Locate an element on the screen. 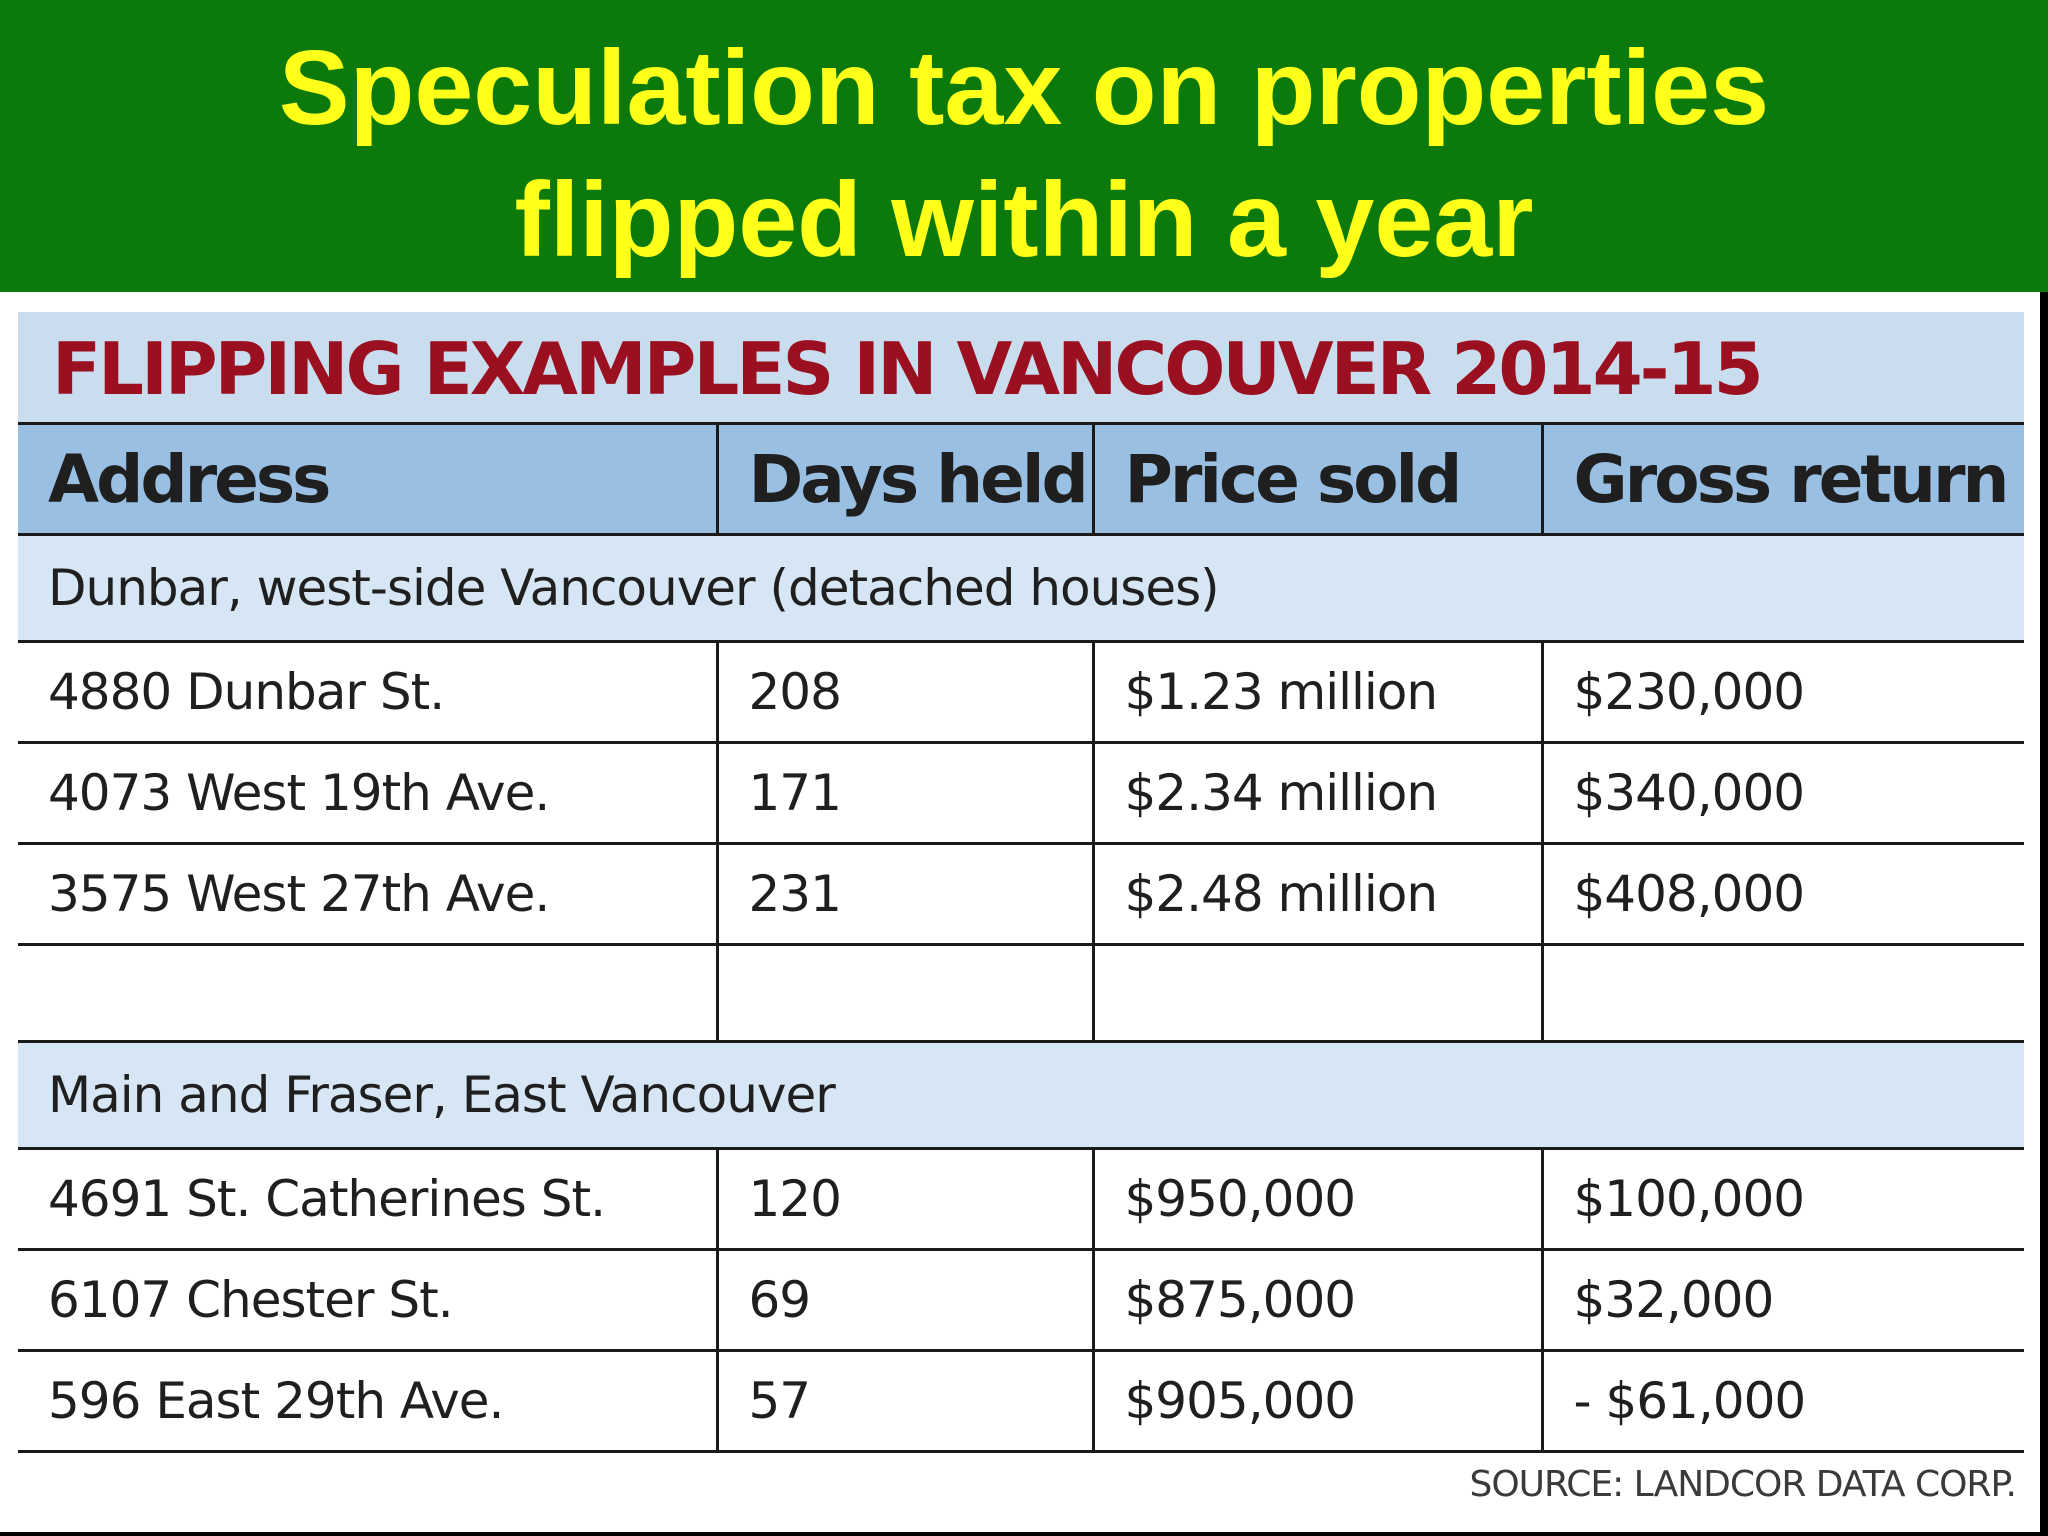 The width and height of the screenshot is (2048, 1536). cell-address: 4691 St. Catherines St. is located at coordinates (367, 1199).